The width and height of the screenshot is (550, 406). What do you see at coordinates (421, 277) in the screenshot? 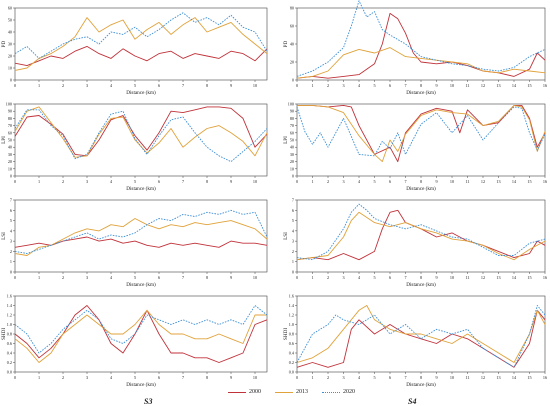
I see `s4-lsi-xtick-label: 8` at bounding box center [421, 277].